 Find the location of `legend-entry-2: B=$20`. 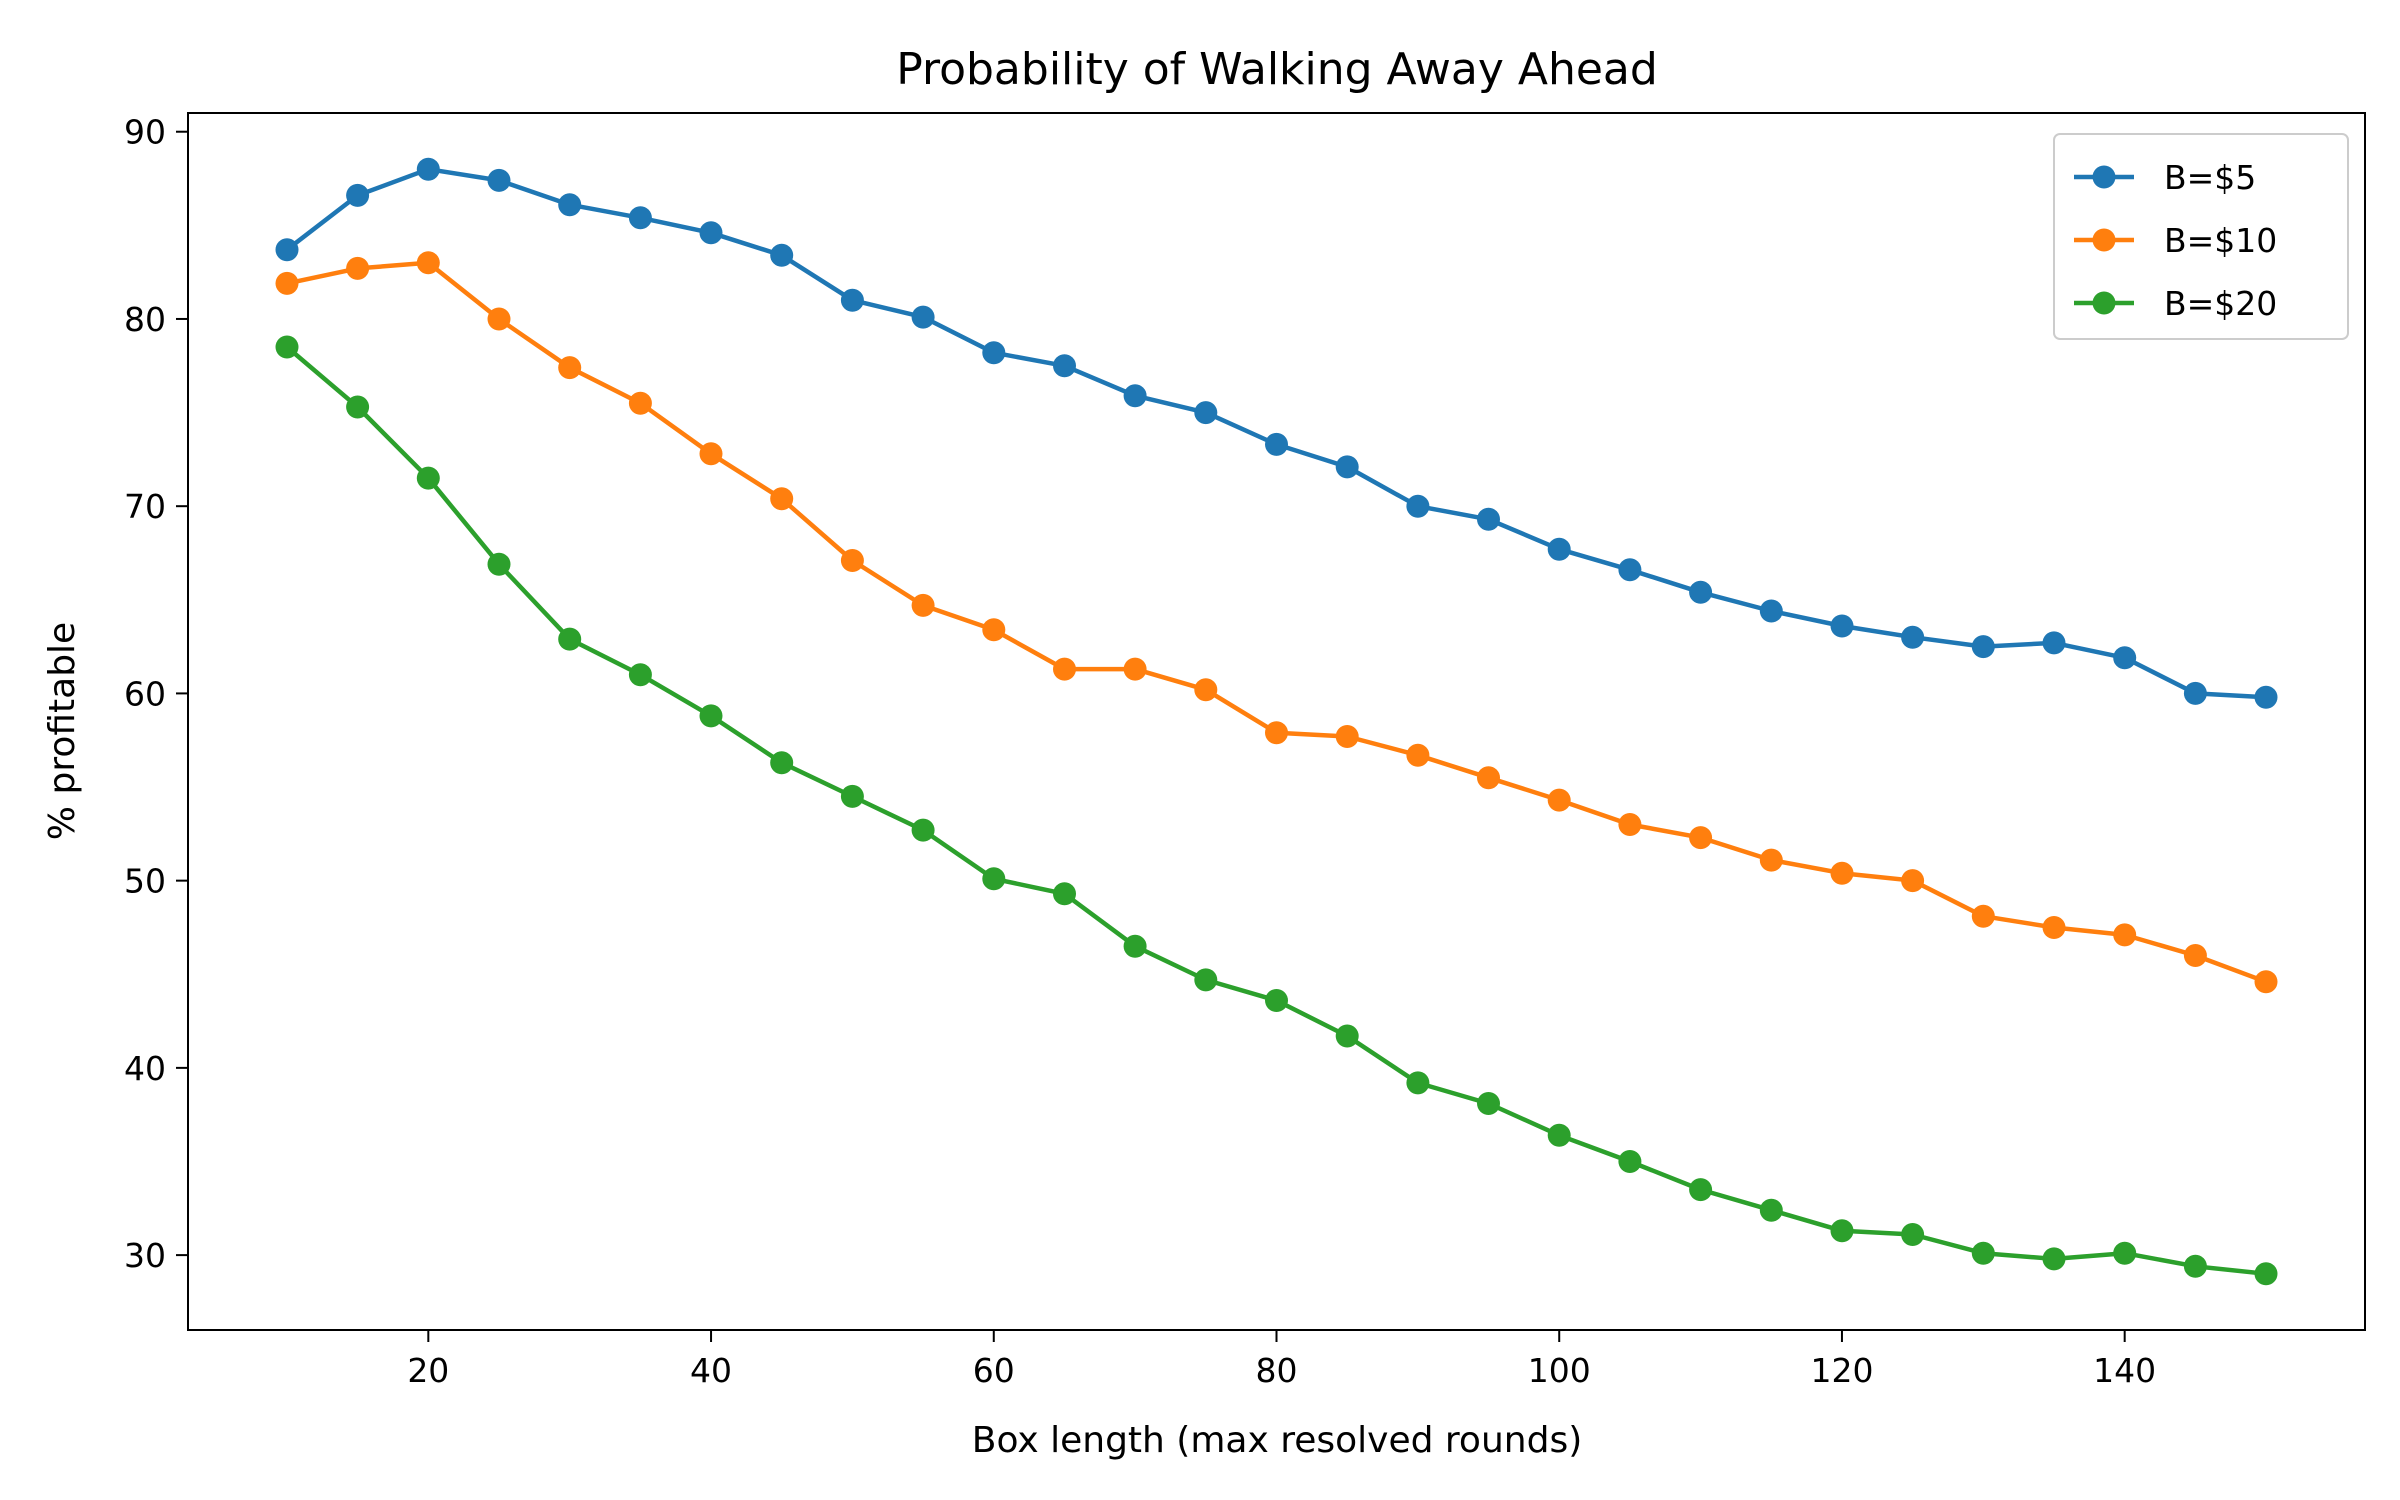

legend-entry-2: B=$20 is located at coordinates (2175, 303).